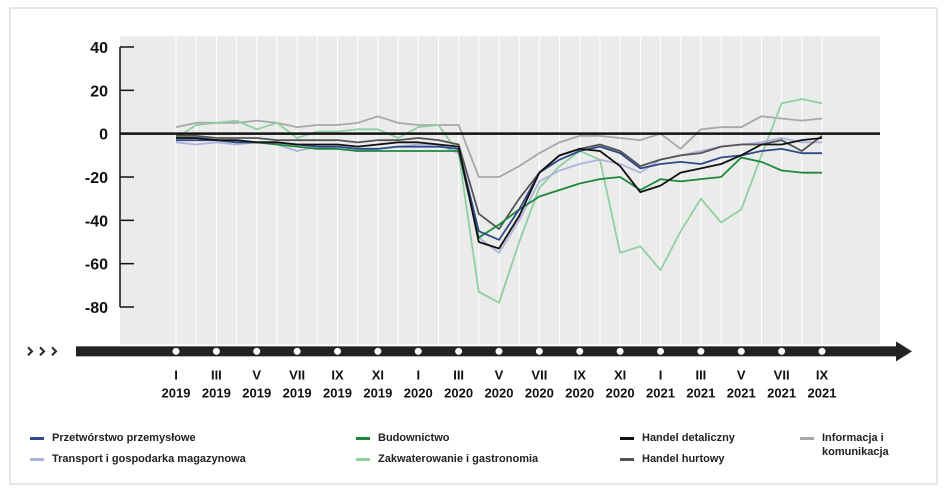  What do you see at coordinates (149, 459) in the screenshot?
I see `legend-label: Transport i gospodarka magazynowa` at bounding box center [149, 459].